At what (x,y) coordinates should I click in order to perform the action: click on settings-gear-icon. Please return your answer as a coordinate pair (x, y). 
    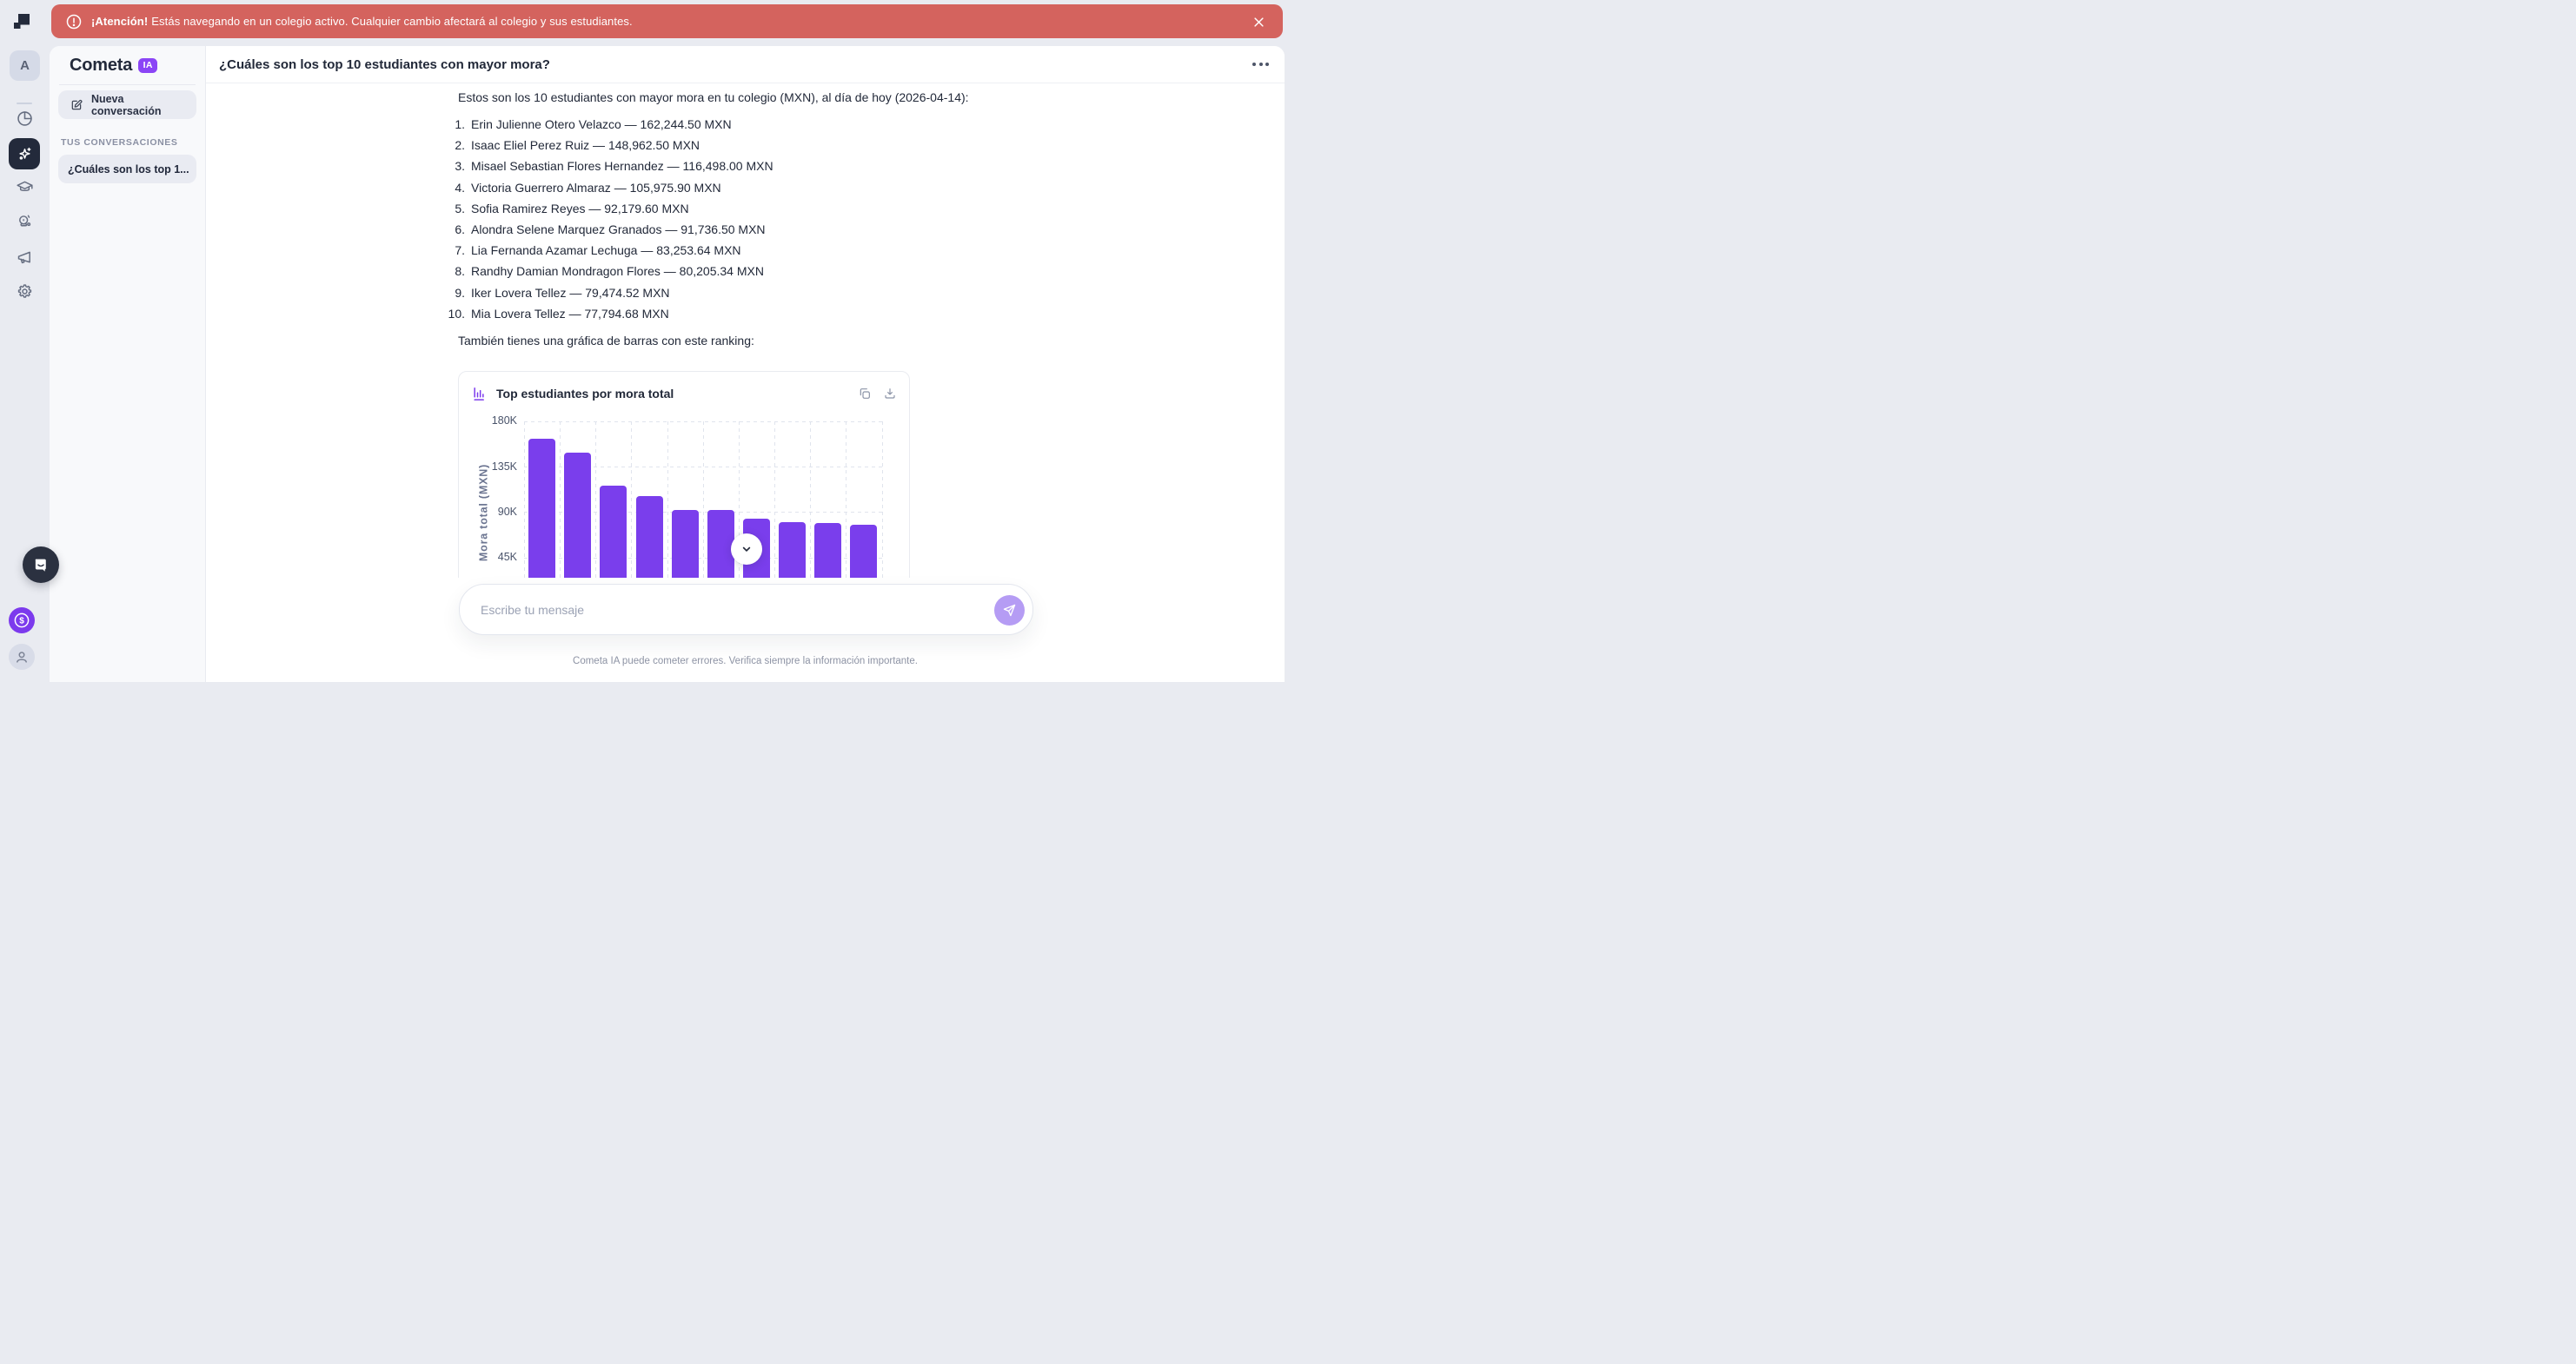
    Looking at the image, I should click on (25, 292).